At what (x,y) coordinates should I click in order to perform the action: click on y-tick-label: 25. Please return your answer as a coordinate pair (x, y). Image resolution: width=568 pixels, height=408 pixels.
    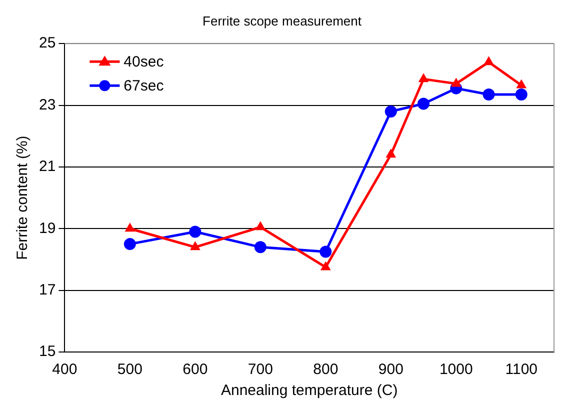
    Looking at the image, I should click on (47, 43).